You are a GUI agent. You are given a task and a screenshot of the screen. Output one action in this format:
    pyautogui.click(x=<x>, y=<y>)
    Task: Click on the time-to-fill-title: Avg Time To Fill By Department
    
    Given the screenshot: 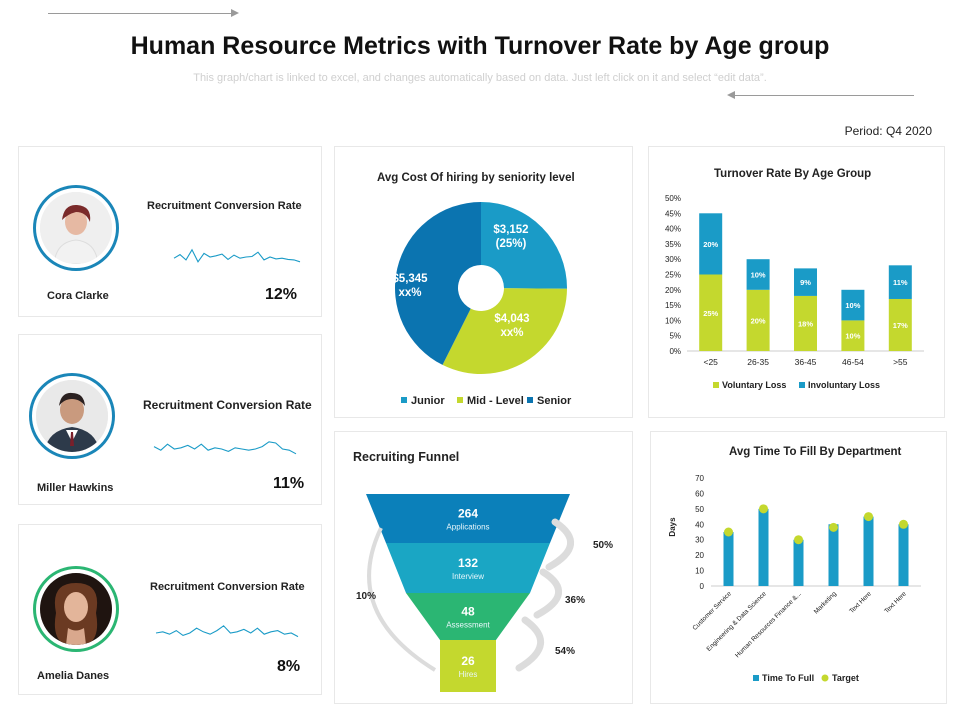 What is the action you would take?
    pyautogui.click(x=815, y=452)
    